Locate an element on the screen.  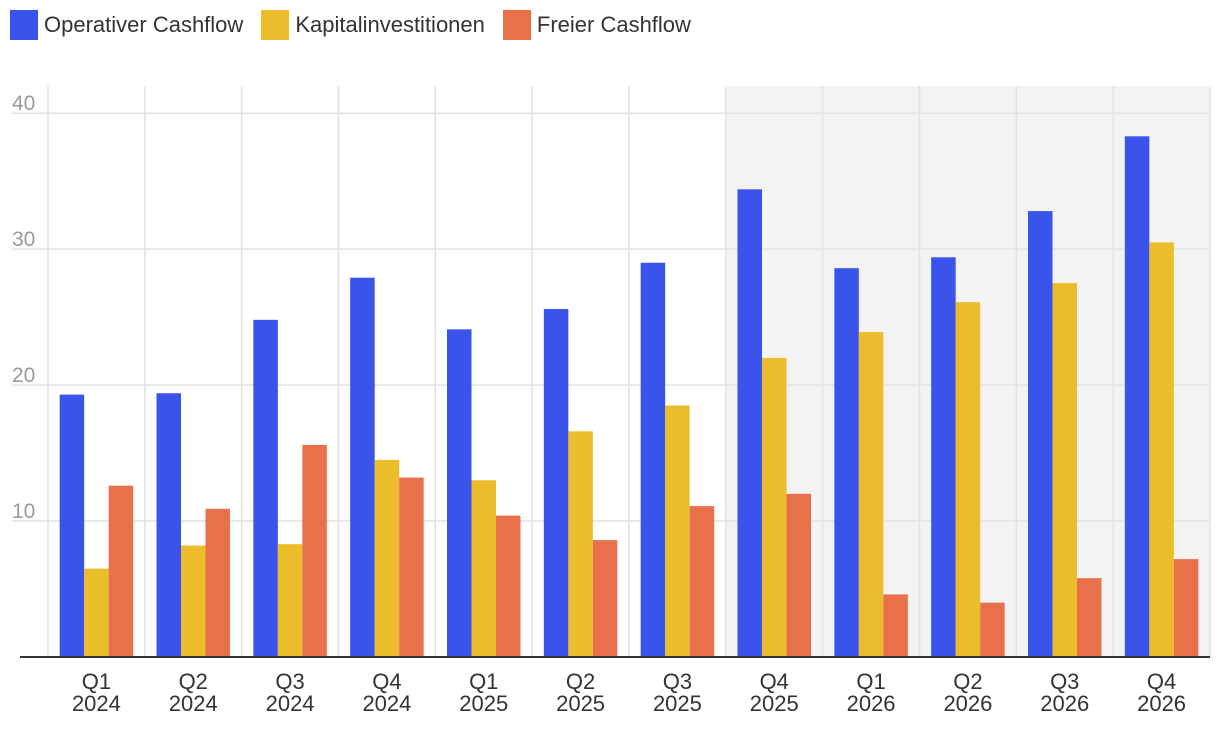
y-tick-label: 30 is located at coordinates (23, 239).